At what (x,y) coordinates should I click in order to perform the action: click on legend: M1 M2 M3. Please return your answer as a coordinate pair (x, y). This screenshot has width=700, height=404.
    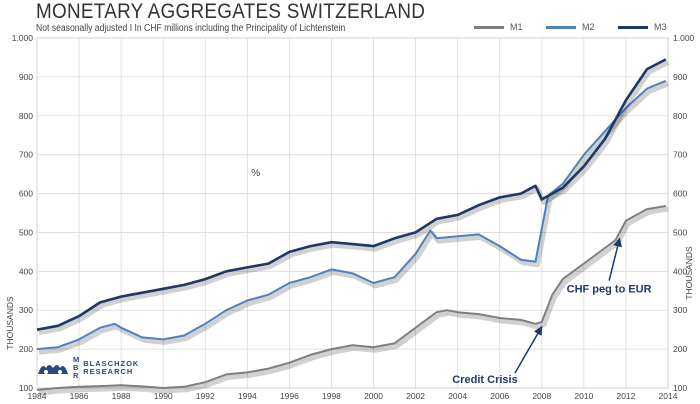
    Looking at the image, I should click on (582, 27).